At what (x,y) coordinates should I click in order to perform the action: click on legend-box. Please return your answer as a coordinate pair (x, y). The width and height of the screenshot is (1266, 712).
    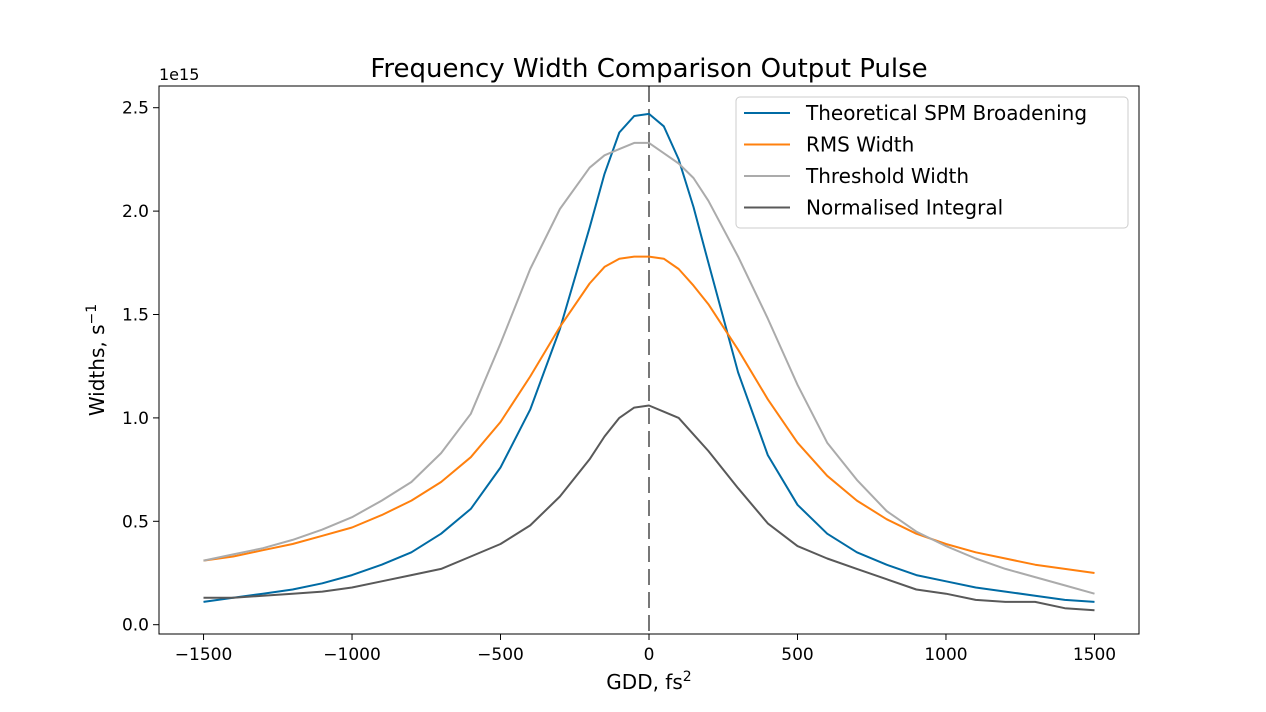
    Looking at the image, I should click on (932, 162).